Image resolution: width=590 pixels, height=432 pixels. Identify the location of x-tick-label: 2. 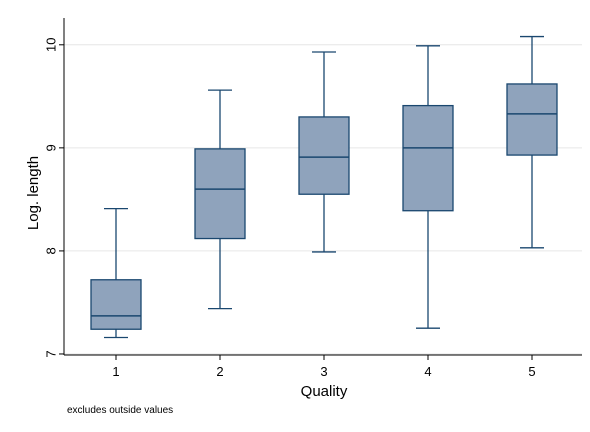
(219, 371).